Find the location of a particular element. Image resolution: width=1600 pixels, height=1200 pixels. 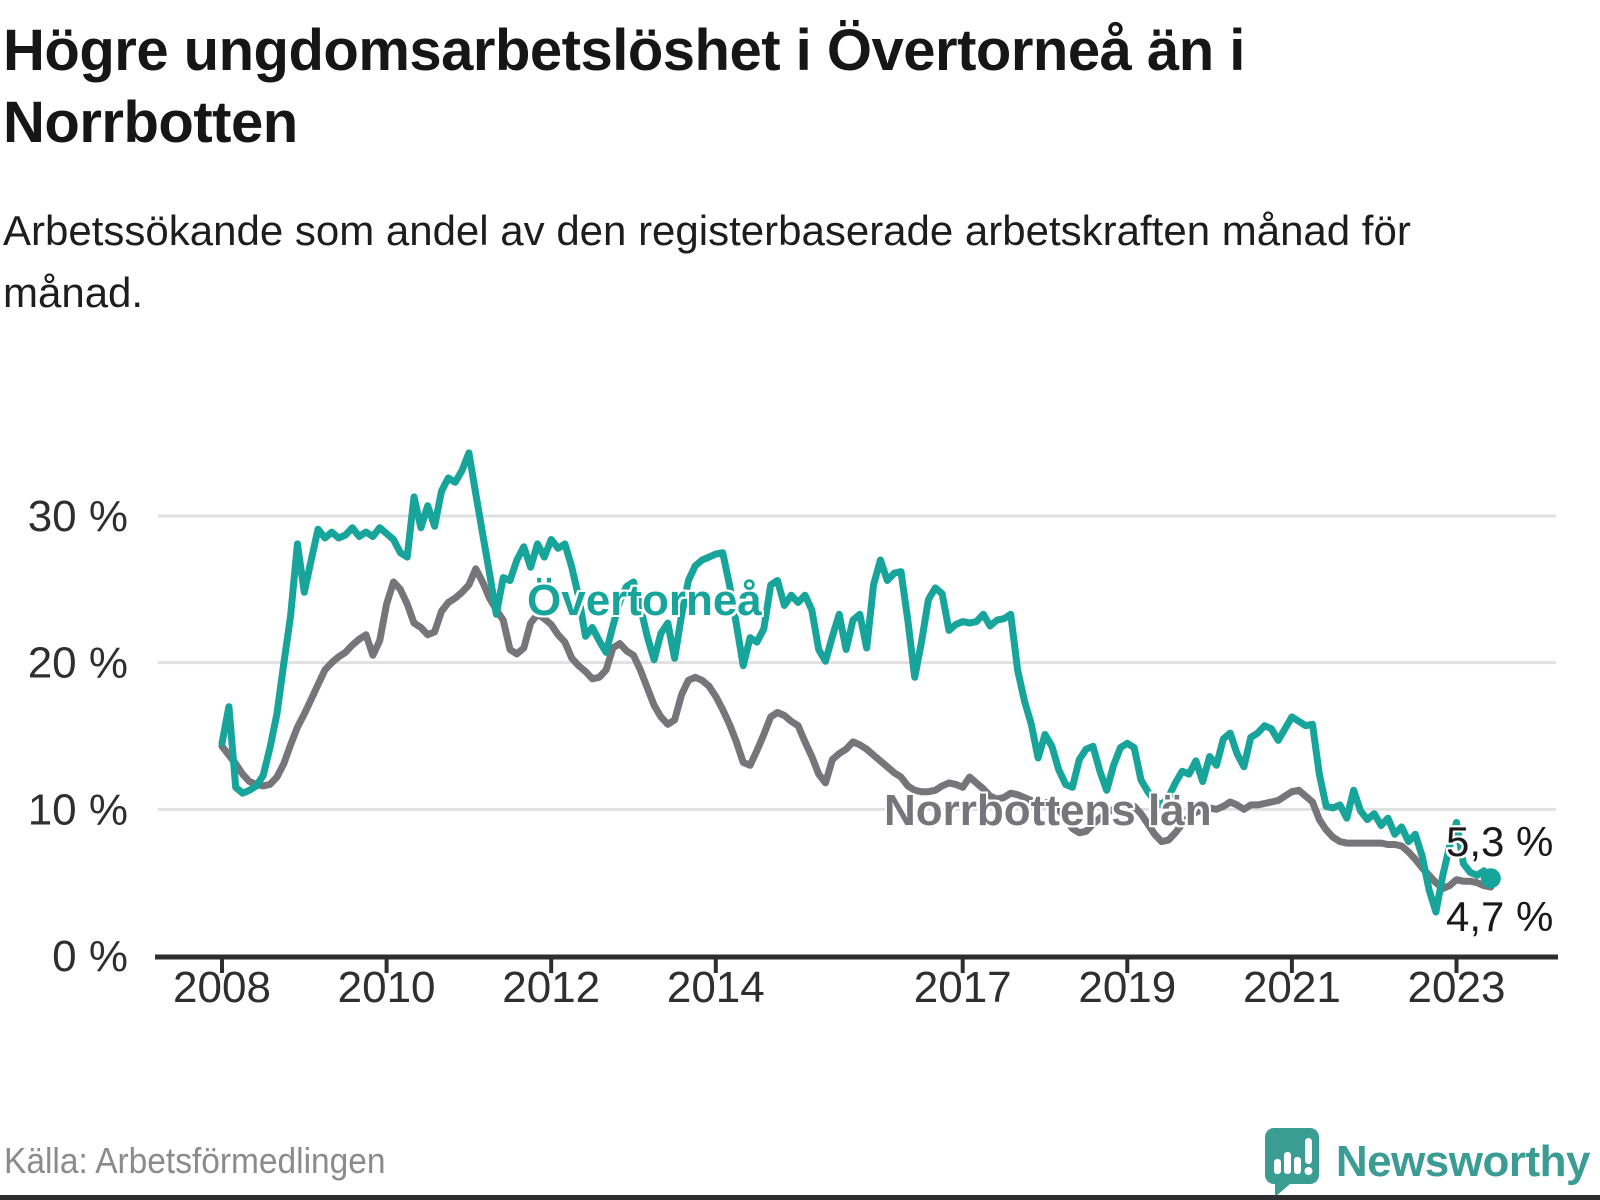

series-label-overtornea: Övertorneå is located at coordinates (644, 600).